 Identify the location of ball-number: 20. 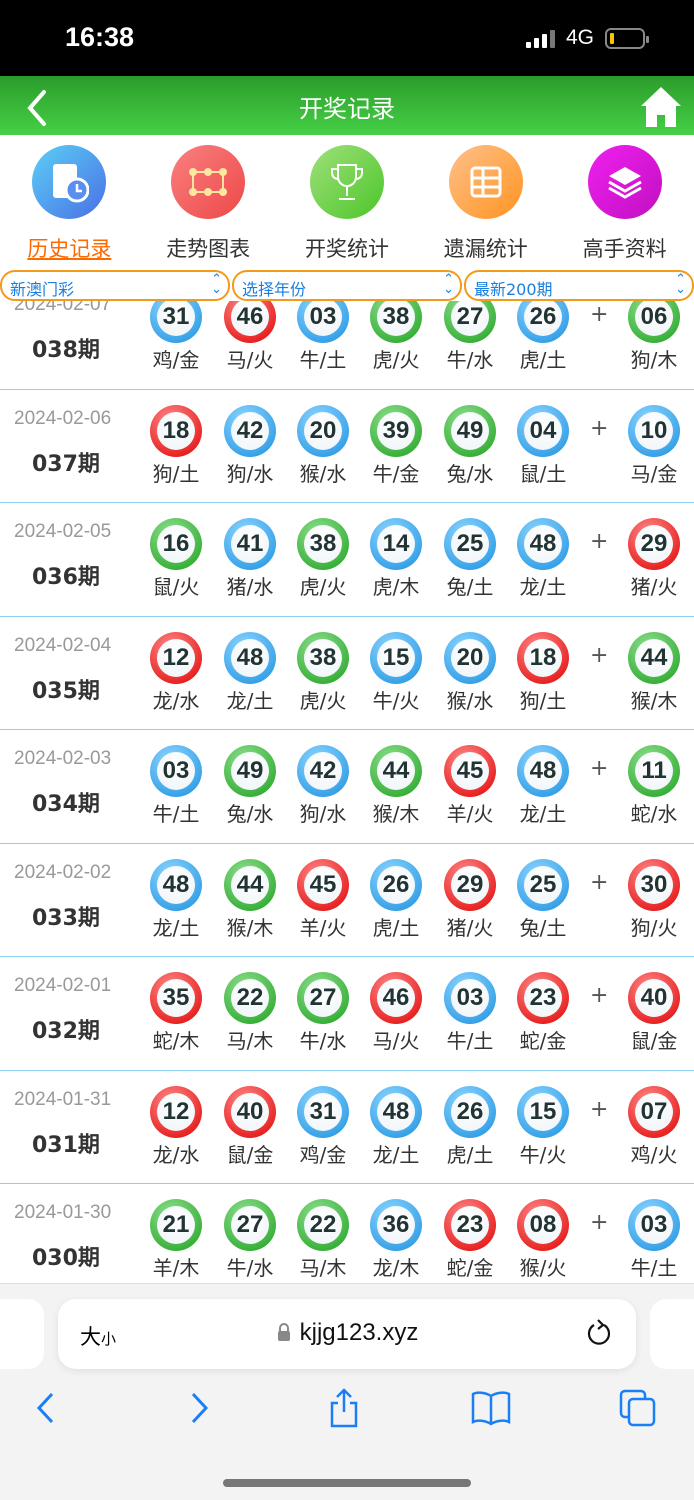
(323, 430).